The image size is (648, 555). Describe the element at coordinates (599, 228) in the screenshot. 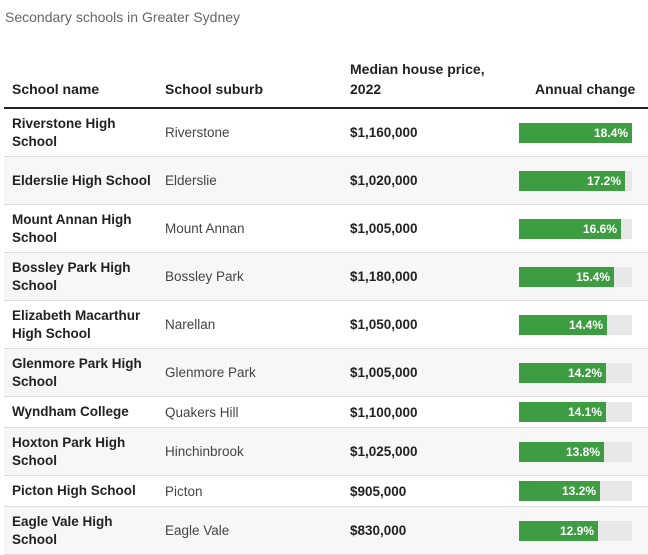

I see `annual-change-label: 16.6%` at that location.